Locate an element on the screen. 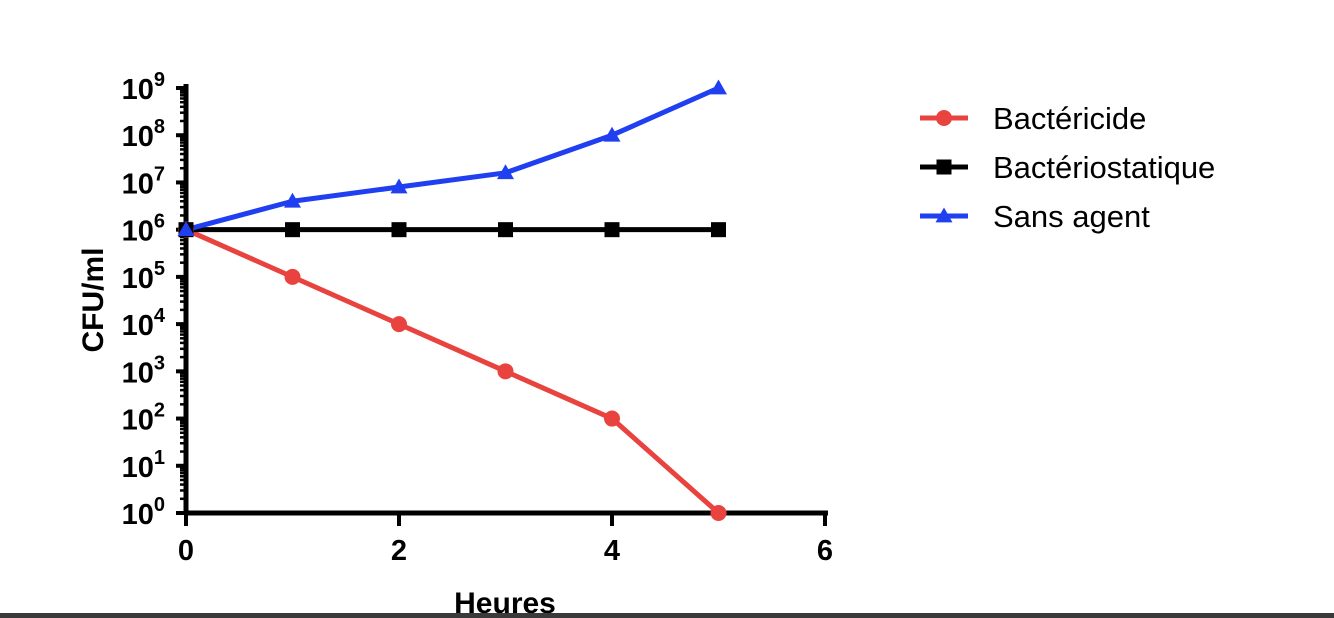 The width and height of the screenshot is (1334, 618). legend: Bactéricide Bactériostatique Sans agent is located at coordinates (1067, 167).